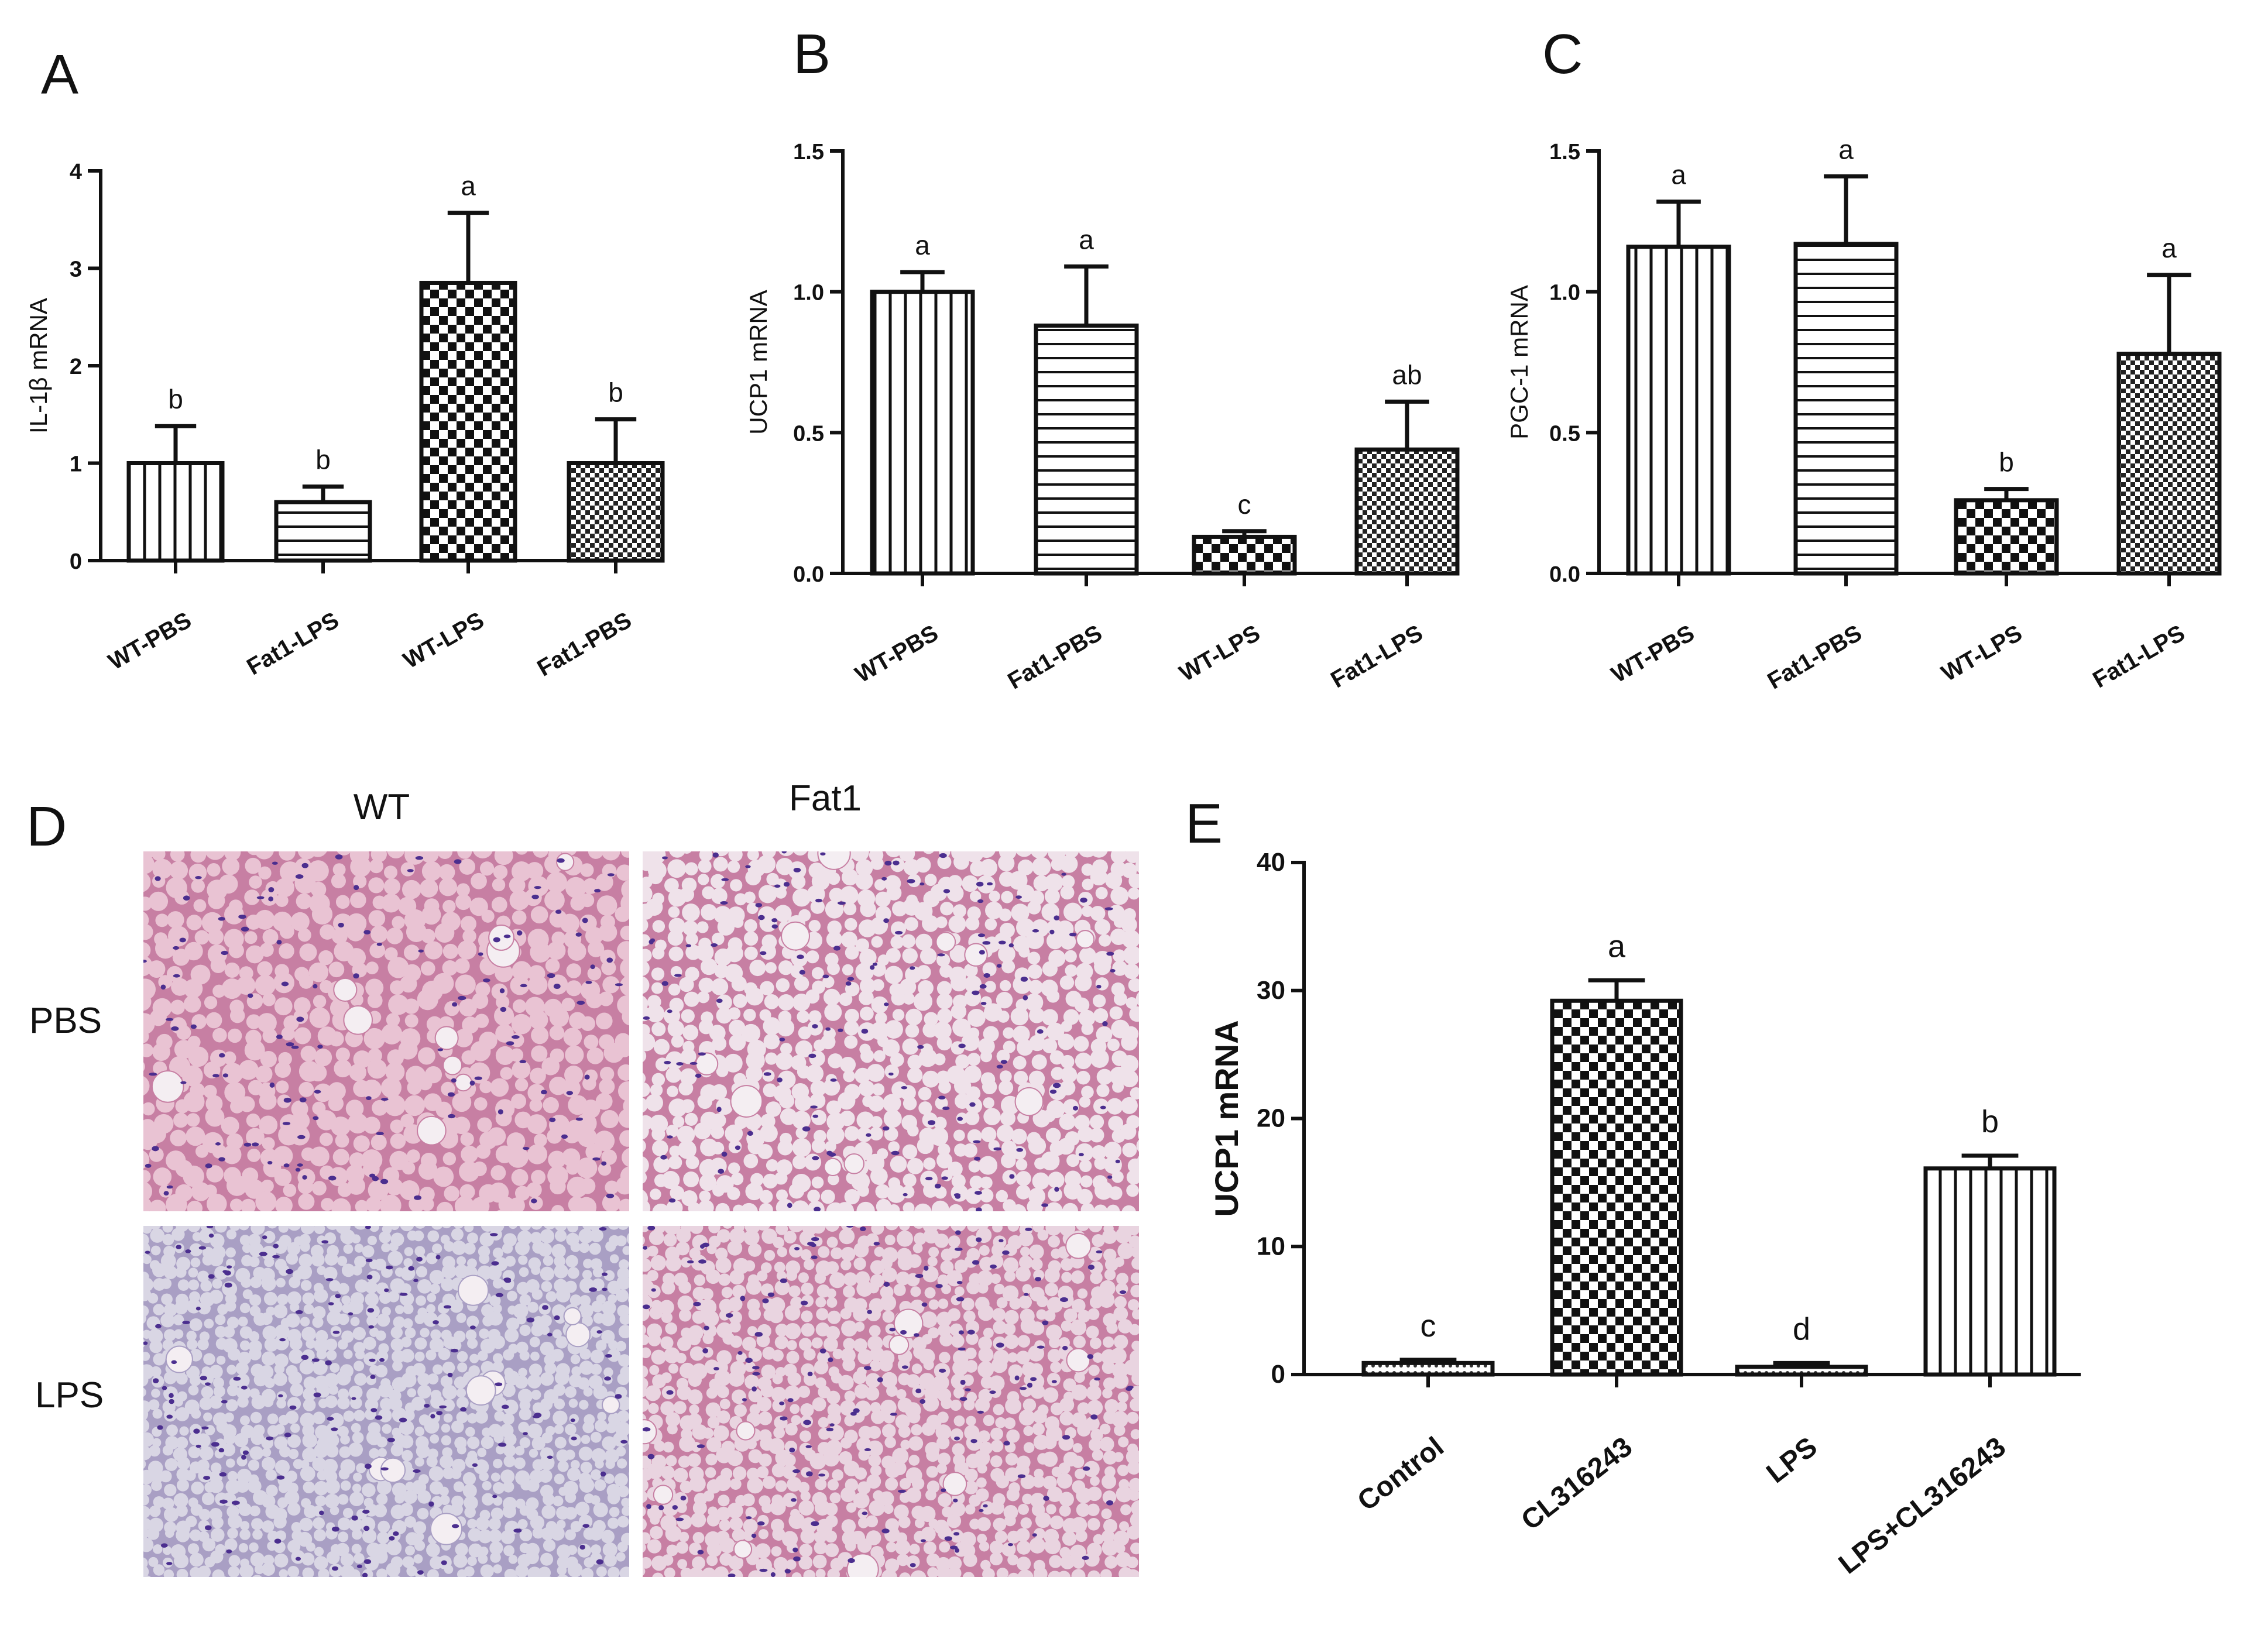 This screenshot has height=1632, width=2268. What do you see at coordinates (444, 641) in the screenshot?
I see `x-tick-label: WT-LPS` at bounding box center [444, 641].